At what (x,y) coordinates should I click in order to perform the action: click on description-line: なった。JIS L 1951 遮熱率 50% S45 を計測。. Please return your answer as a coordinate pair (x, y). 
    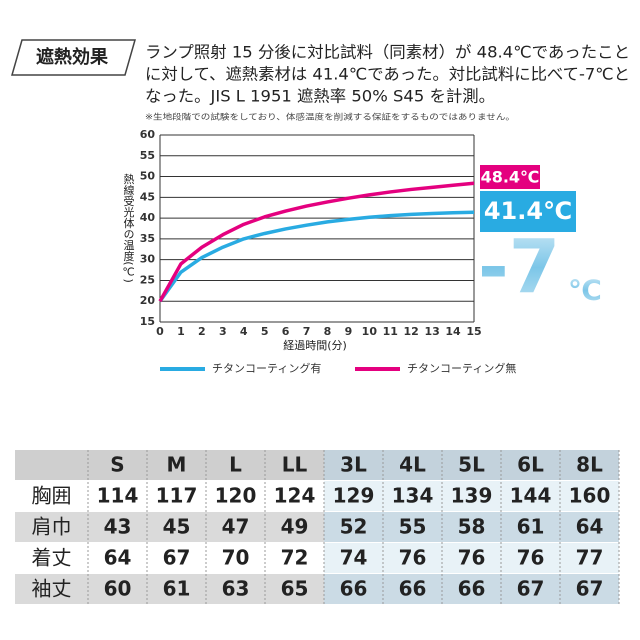
    Looking at the image, I should click on (320, 96).